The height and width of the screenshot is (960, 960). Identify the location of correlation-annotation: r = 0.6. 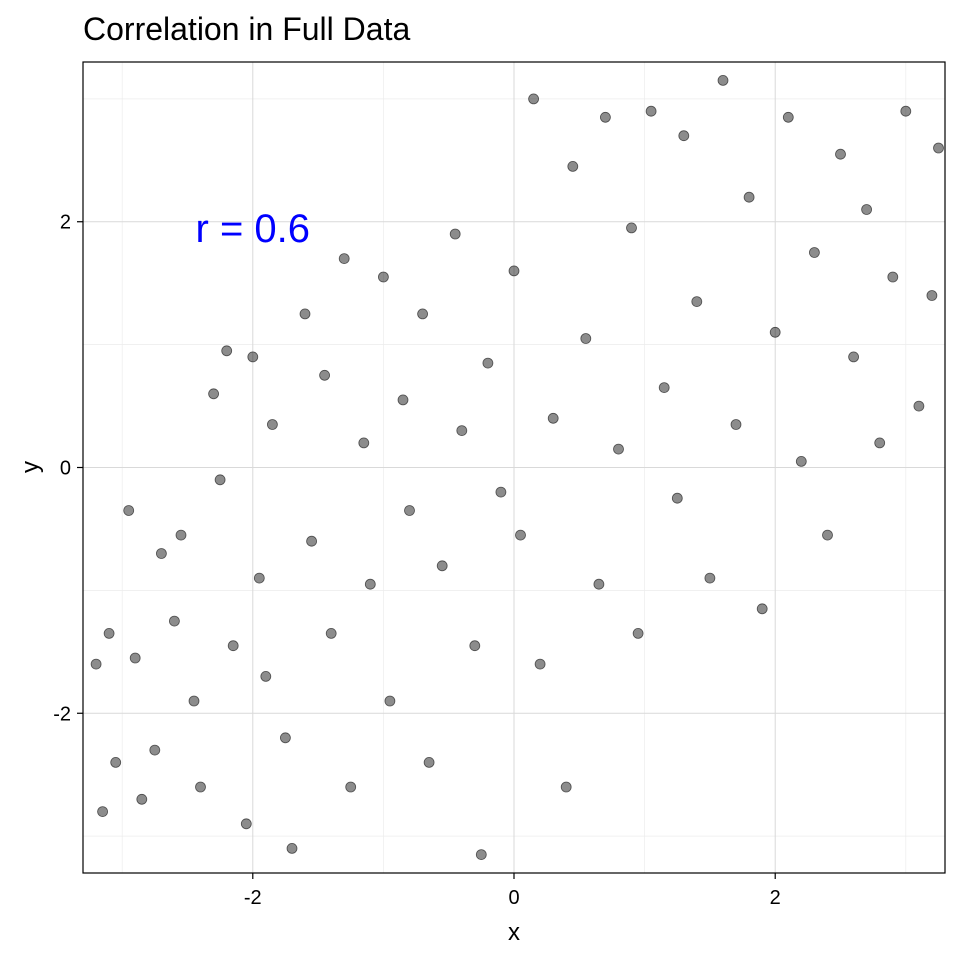
(253, 229).